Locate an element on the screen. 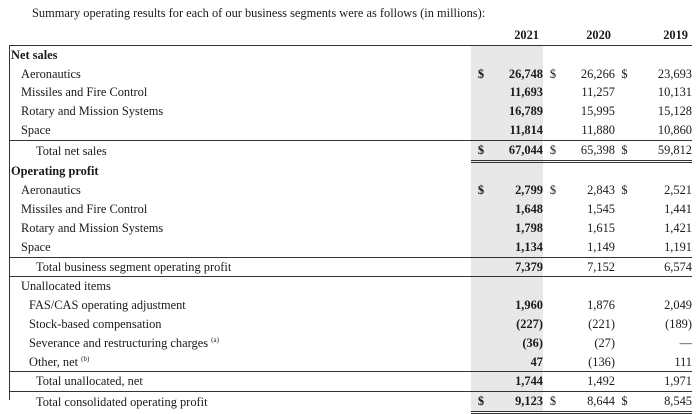  table-row: Space 11,814 11,880 10,860 is located at coordinates (350, 130).